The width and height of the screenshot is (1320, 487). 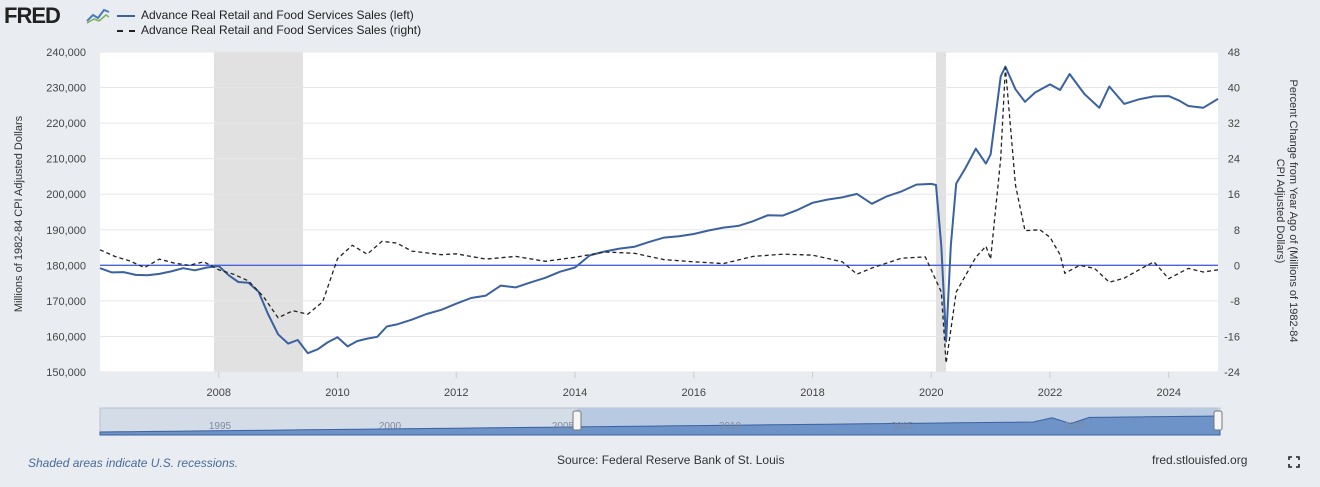 I want to click on solid-line-swatch, so click(x=126, y=15).